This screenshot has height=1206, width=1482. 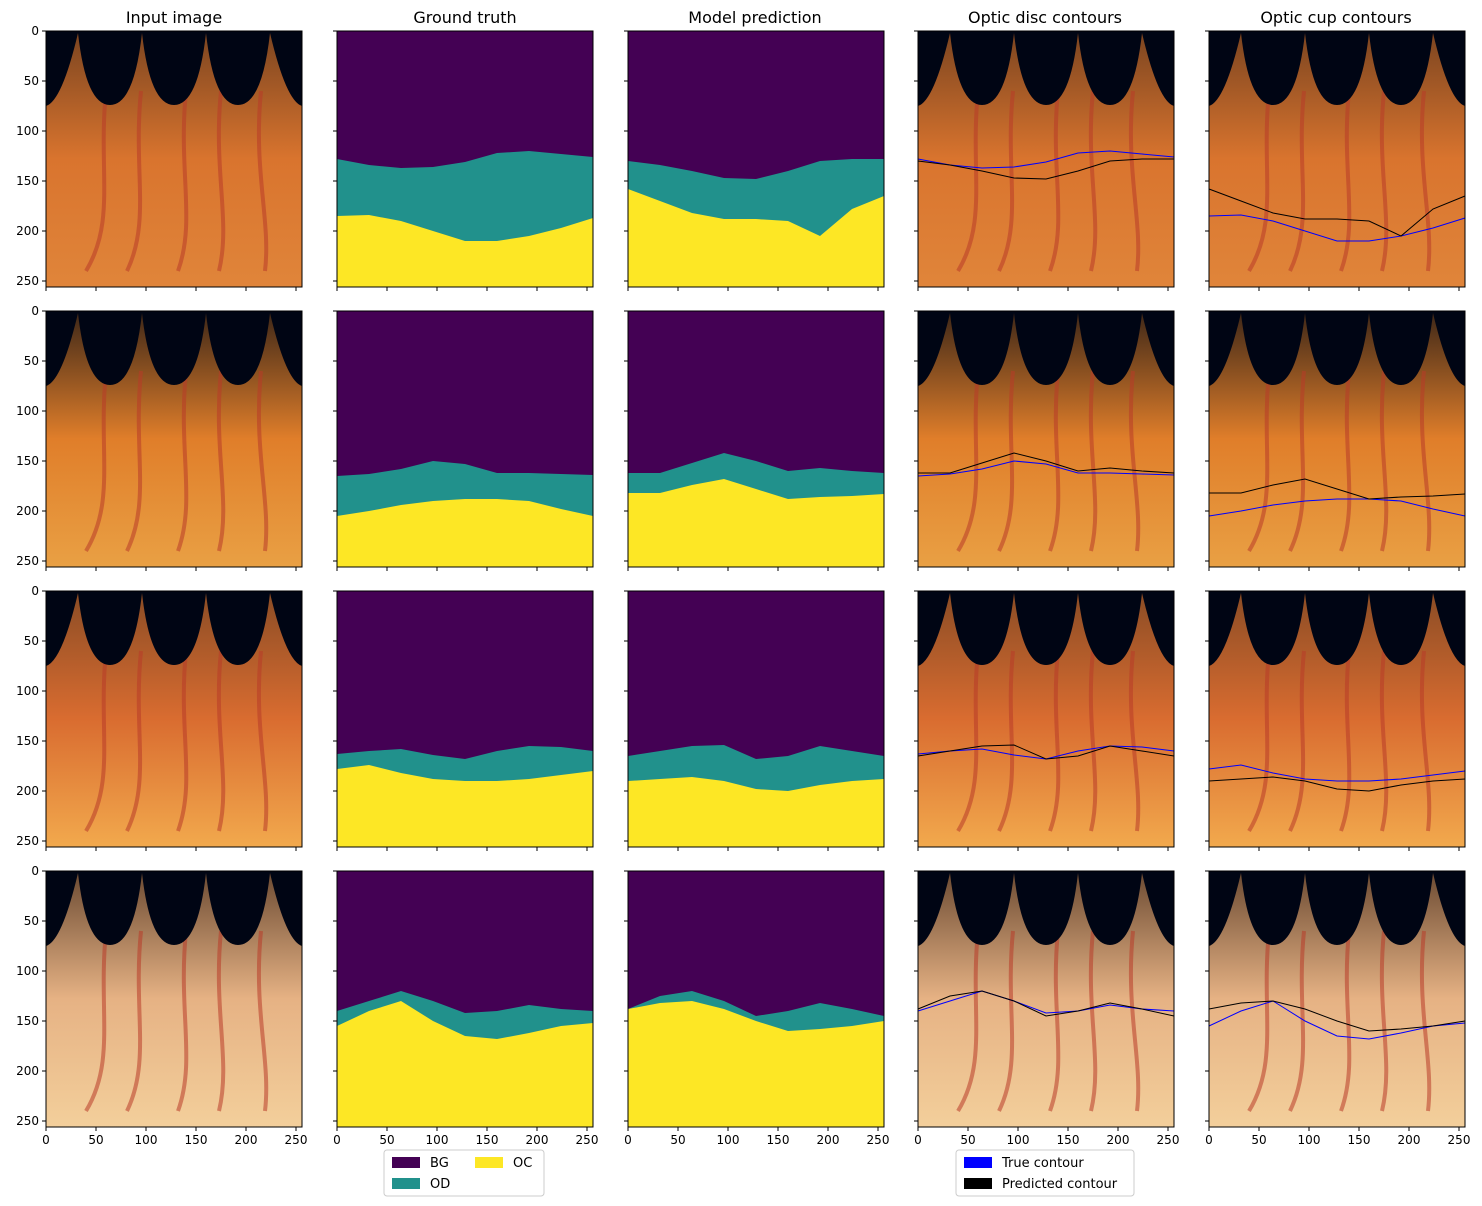 I want to click on panel-r1-c2, so click(x=463, y=160).